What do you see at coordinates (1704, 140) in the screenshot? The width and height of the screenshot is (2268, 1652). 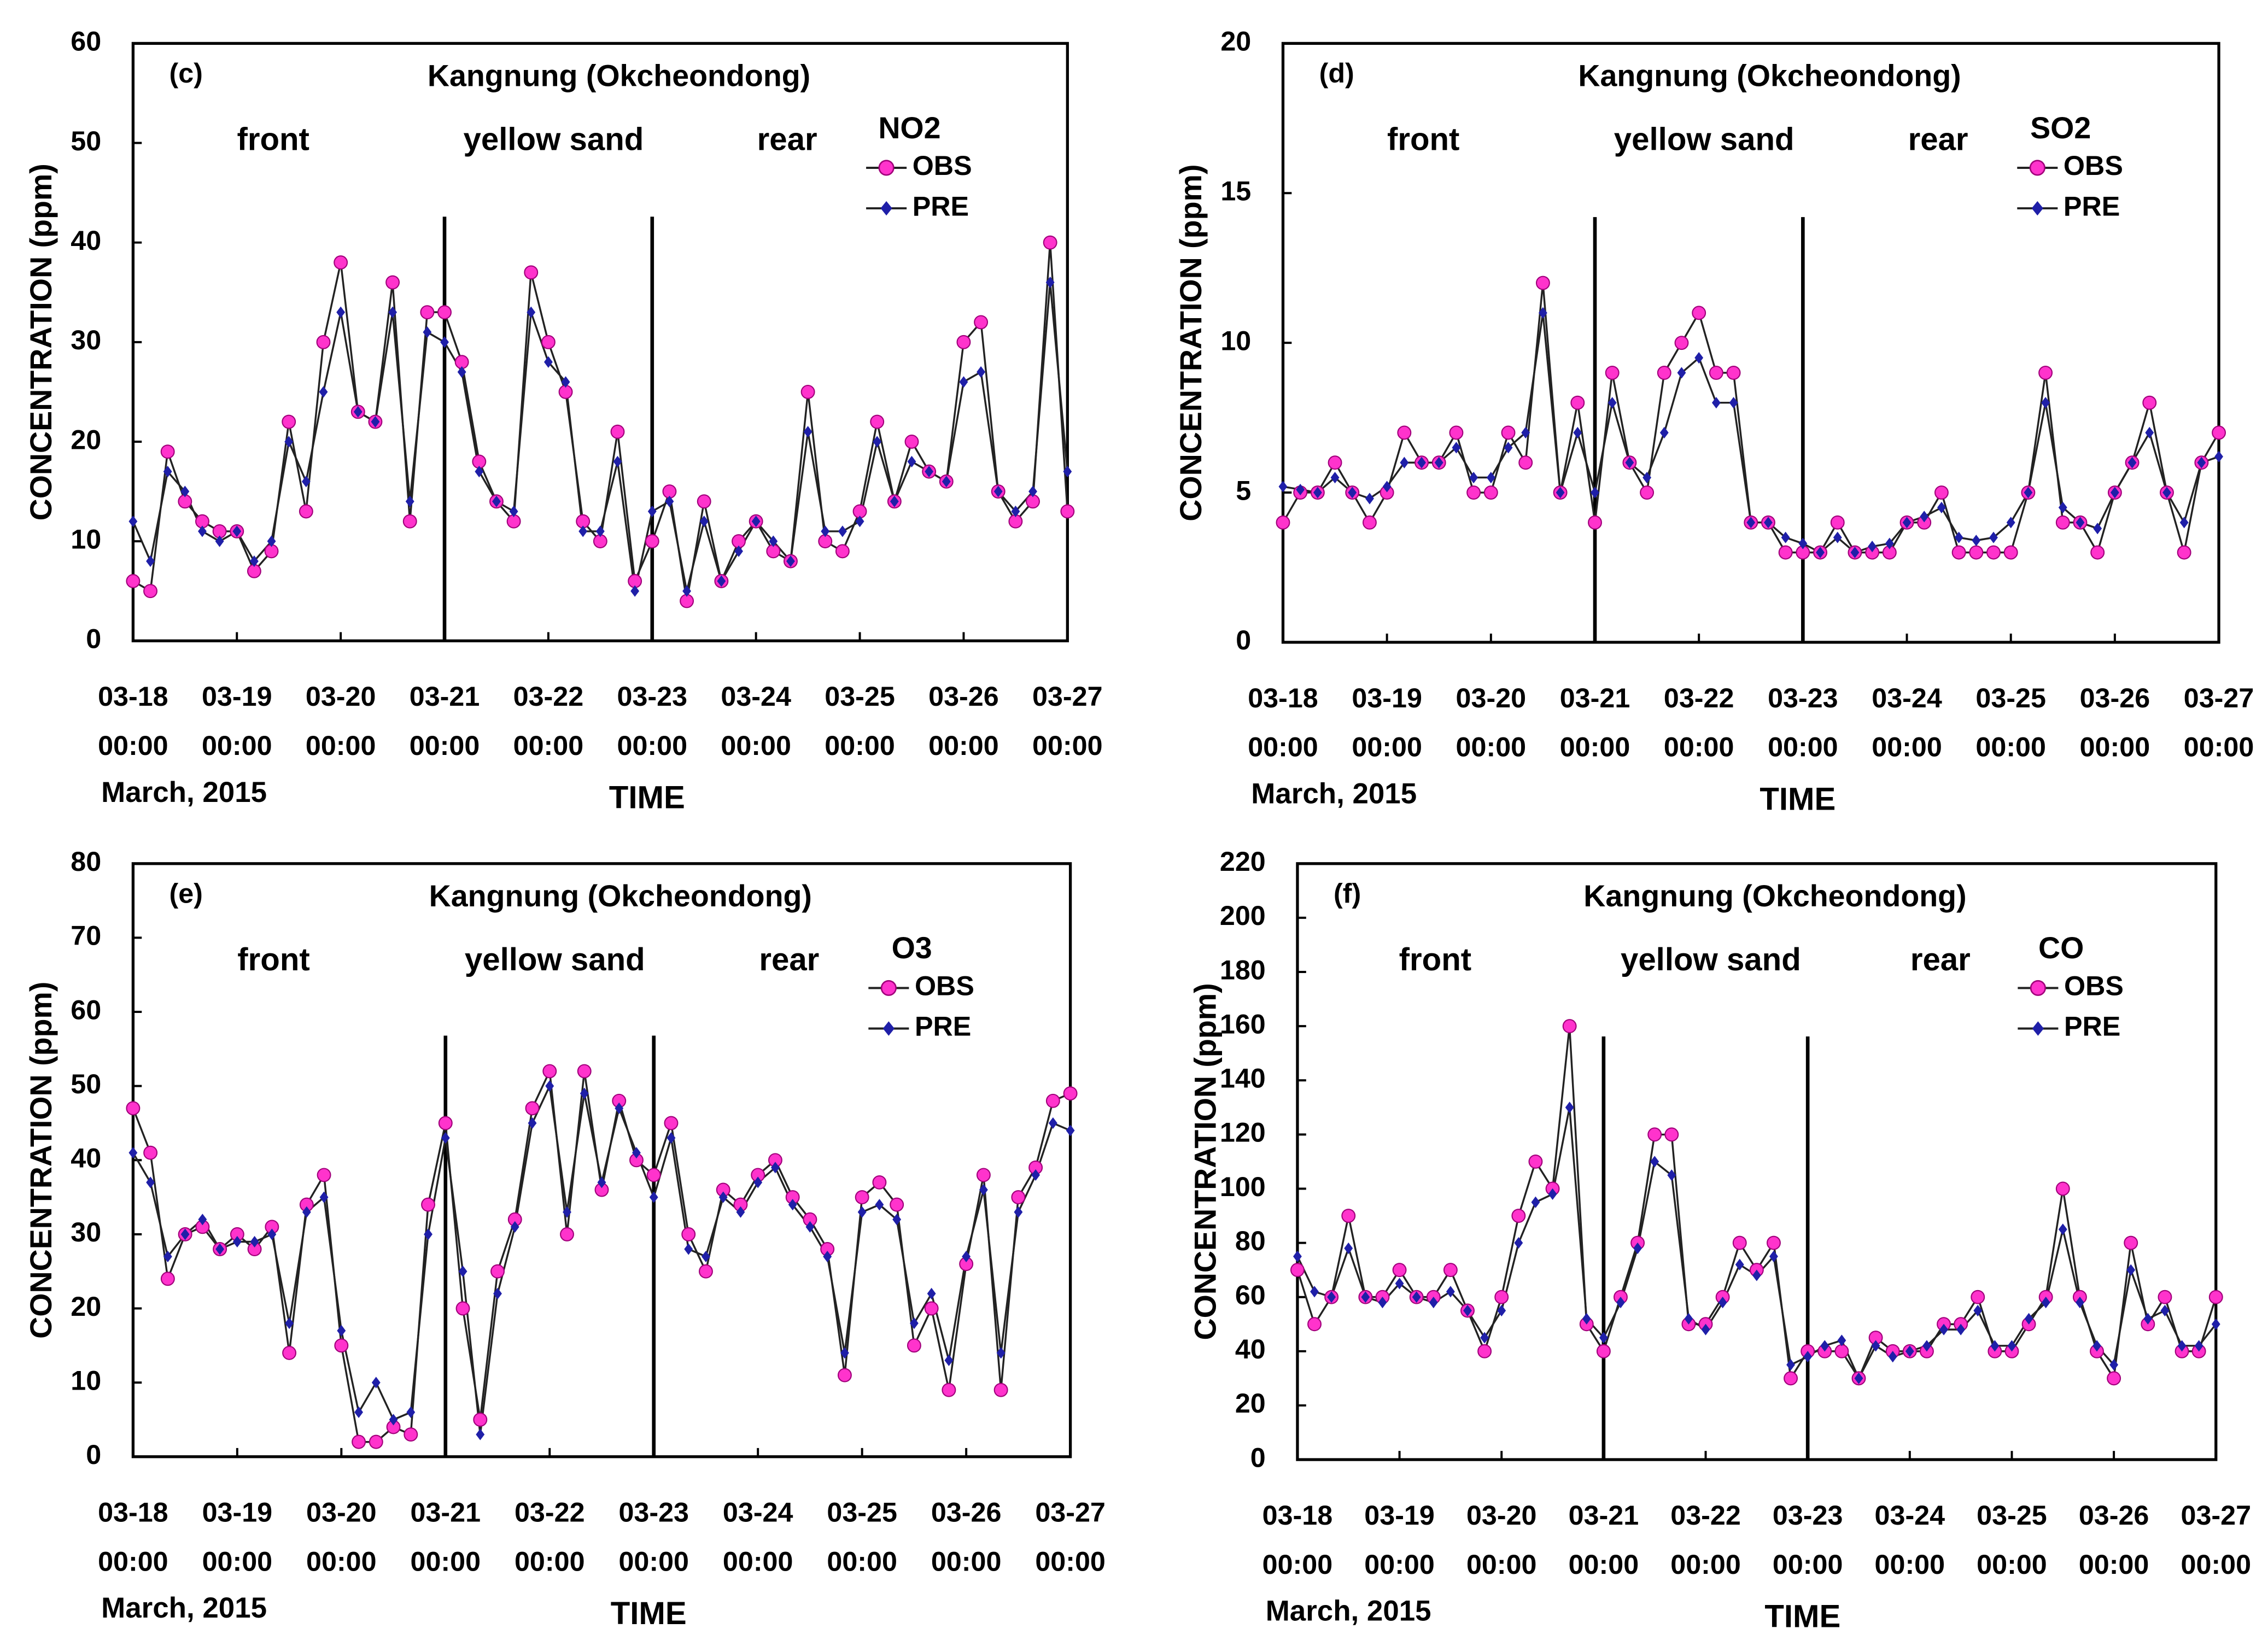 I see `period-annotation: yellow sand` at bounding box center [1704, 140].